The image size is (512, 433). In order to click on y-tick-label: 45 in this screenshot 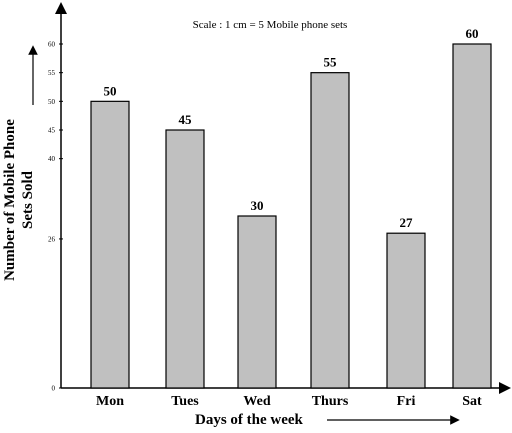, I will do `click(52, 131)`.